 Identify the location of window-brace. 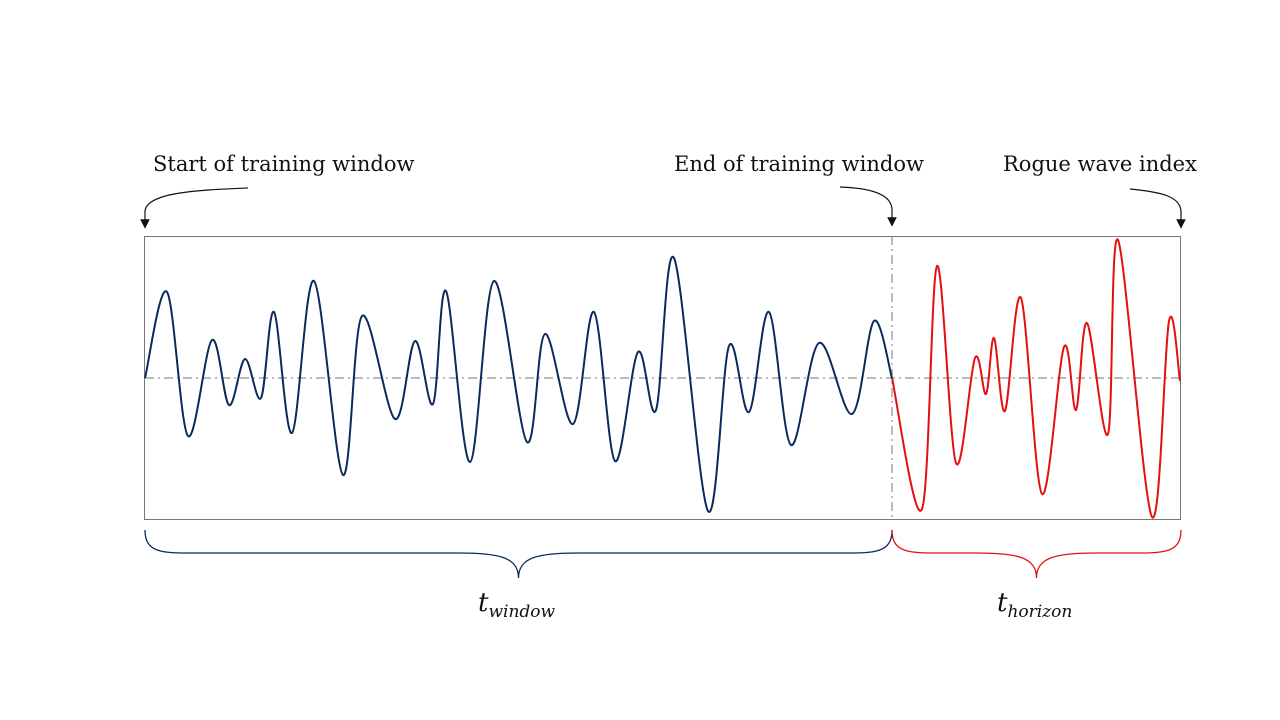
(518, 554).